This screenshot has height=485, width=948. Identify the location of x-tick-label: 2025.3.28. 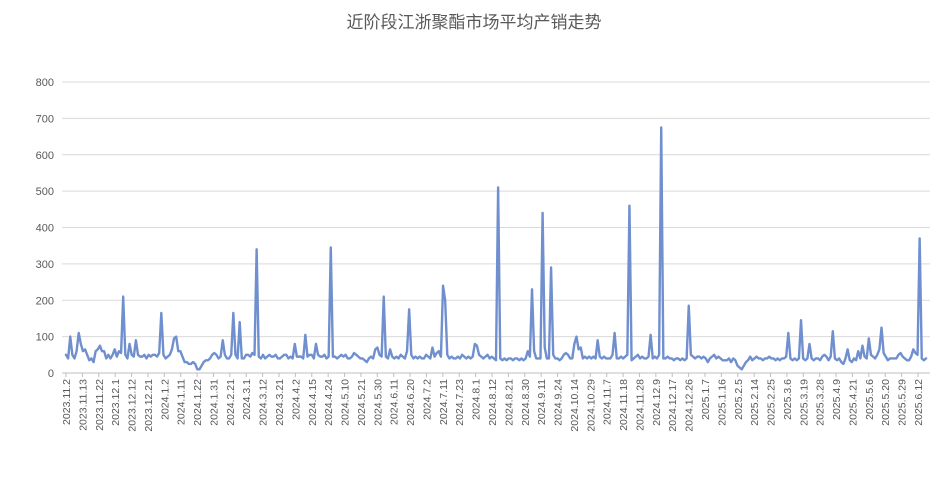
(821, 402).